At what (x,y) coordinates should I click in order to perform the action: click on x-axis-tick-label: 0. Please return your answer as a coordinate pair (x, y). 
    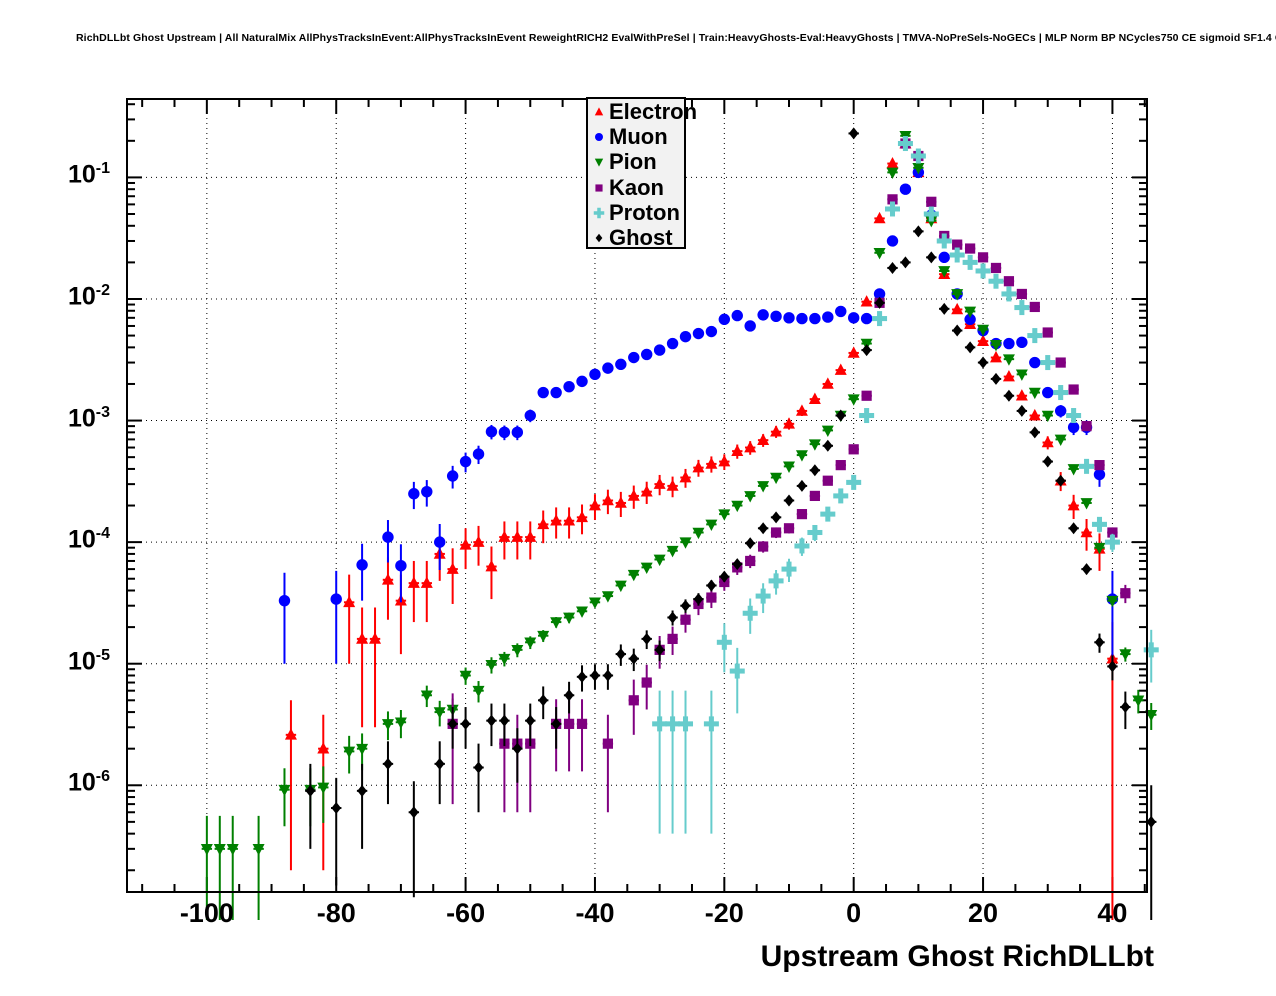
    Looking at the image, I should click on (854, 913).